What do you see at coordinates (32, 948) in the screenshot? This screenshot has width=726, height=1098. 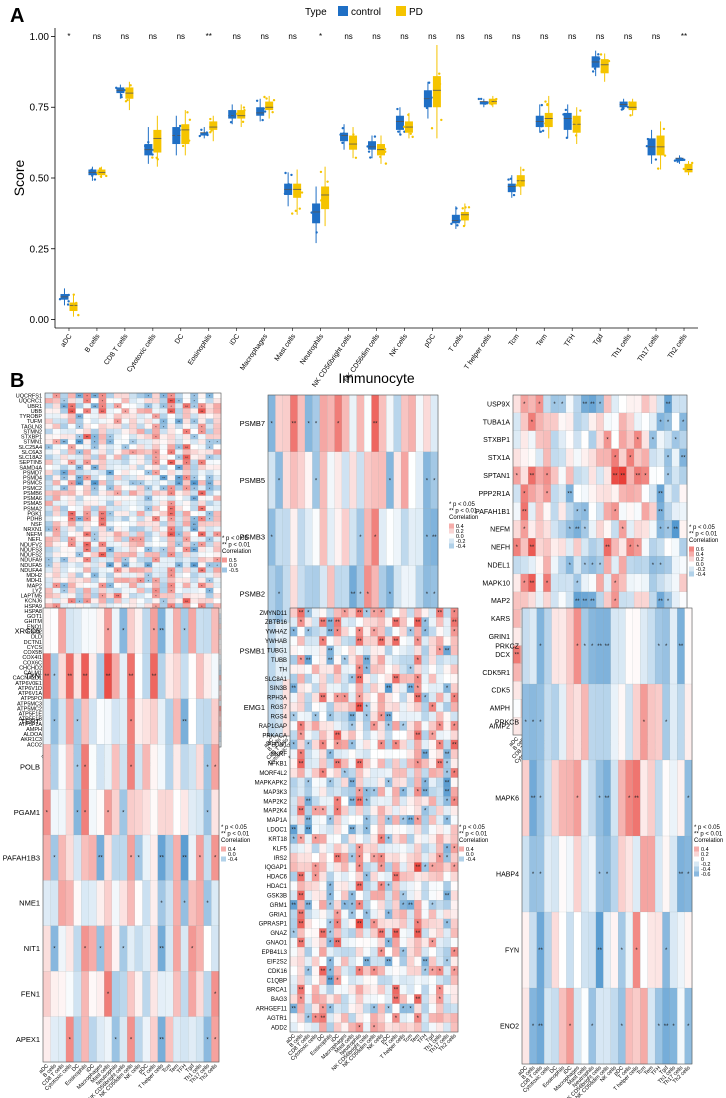 I see `heatmap-row-label: NIT1` at bounding box center [32, 948].